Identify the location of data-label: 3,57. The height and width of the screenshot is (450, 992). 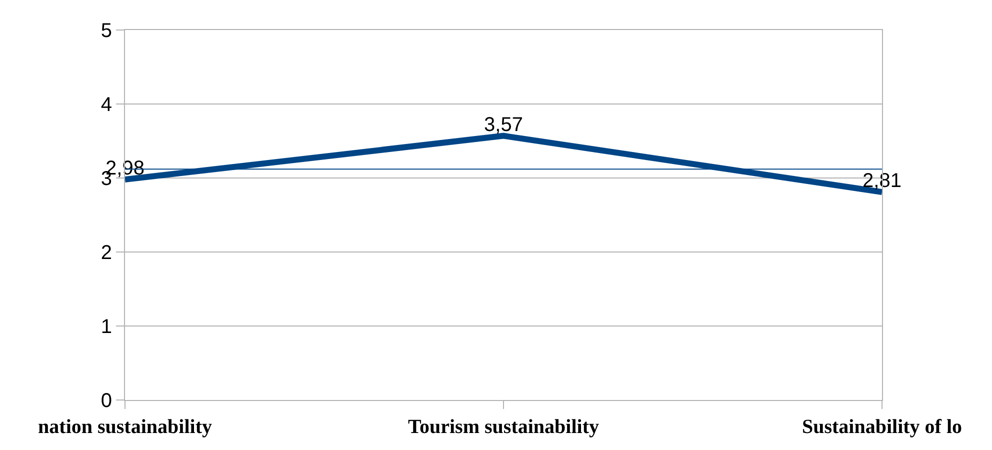
(503, 125).